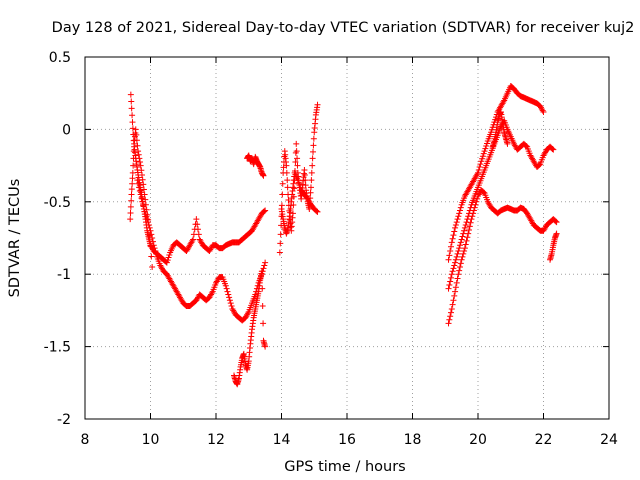 This screenshot has width=640, height=480. What do you see at coordinates (64, 275) in the screenshot?
I see `y-tick-label: -1` at bounding box center [64, 275].